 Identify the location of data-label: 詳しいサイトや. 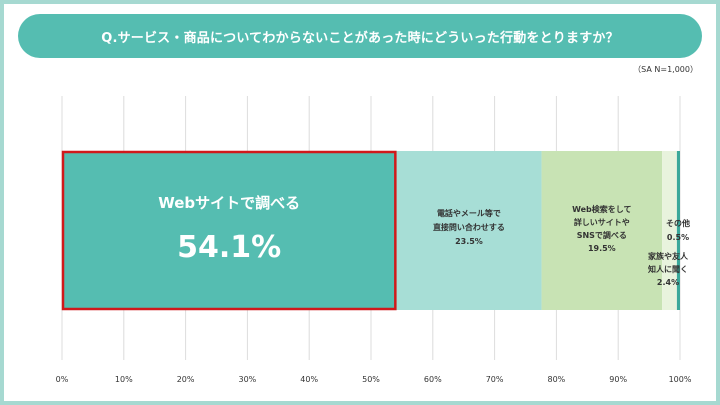
(602, 222).